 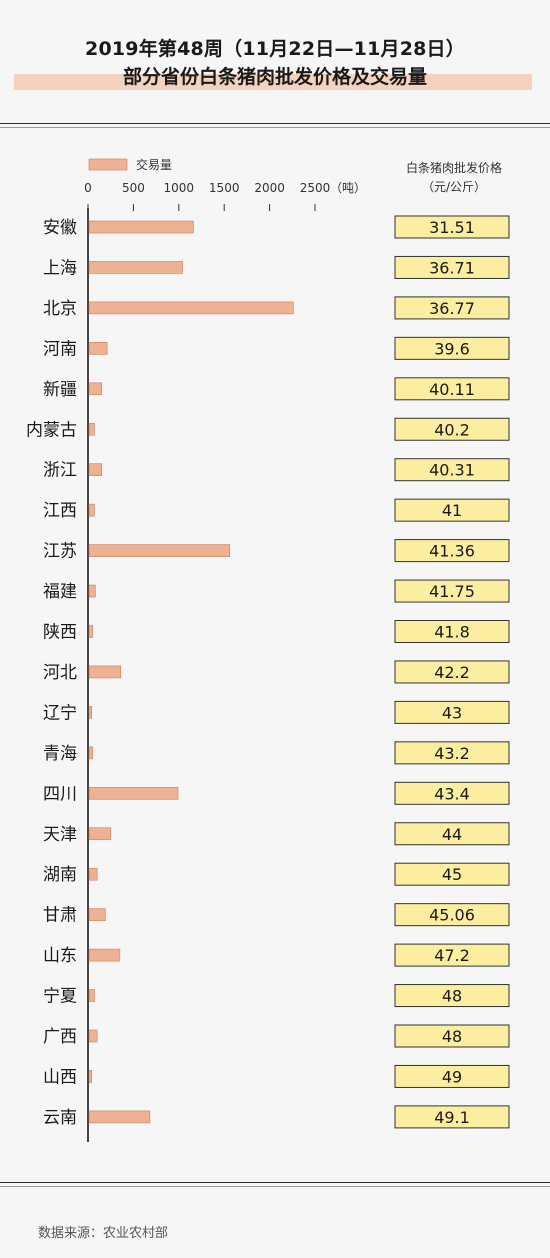 I want to click on price-value: 41.8, so click(x=452, y=632).